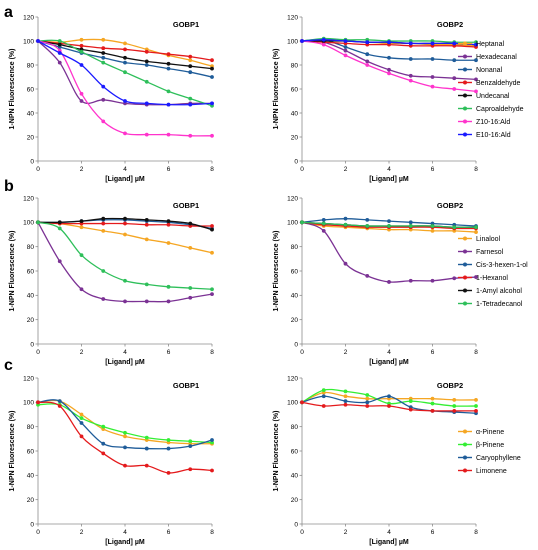 The height and width of the screenshot is (550, 538). What do you see at coordinates (82, 352) in the screenshot?
I see `chart-b-gobp1-x-tick-label: 2` at bounding box center [82, 352].